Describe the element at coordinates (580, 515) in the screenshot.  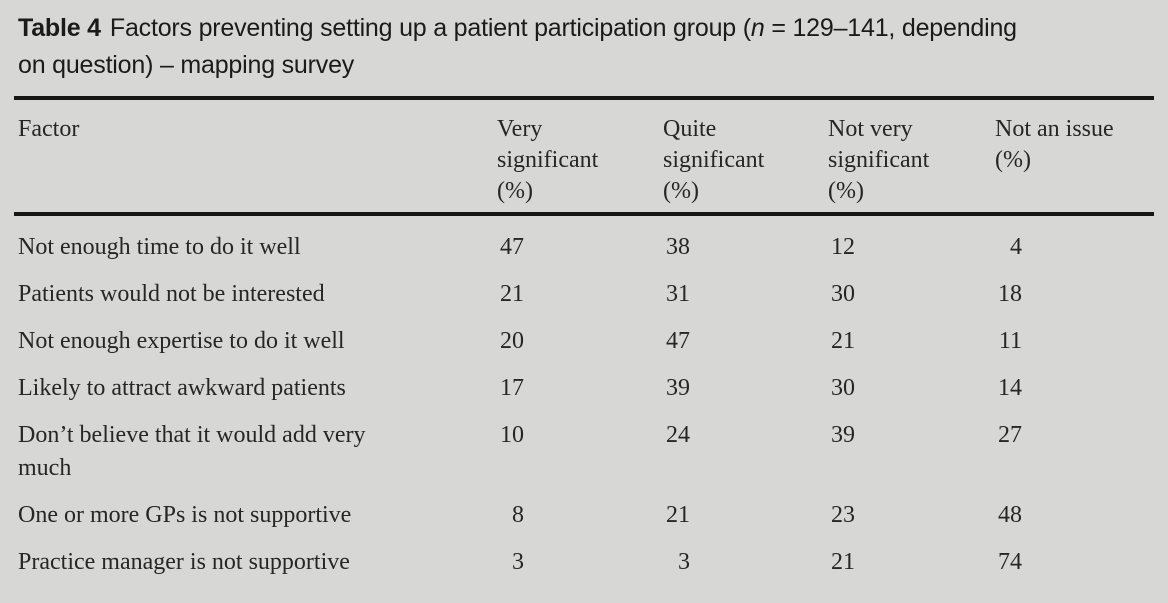
I see `percent-cell: 8` at that location.